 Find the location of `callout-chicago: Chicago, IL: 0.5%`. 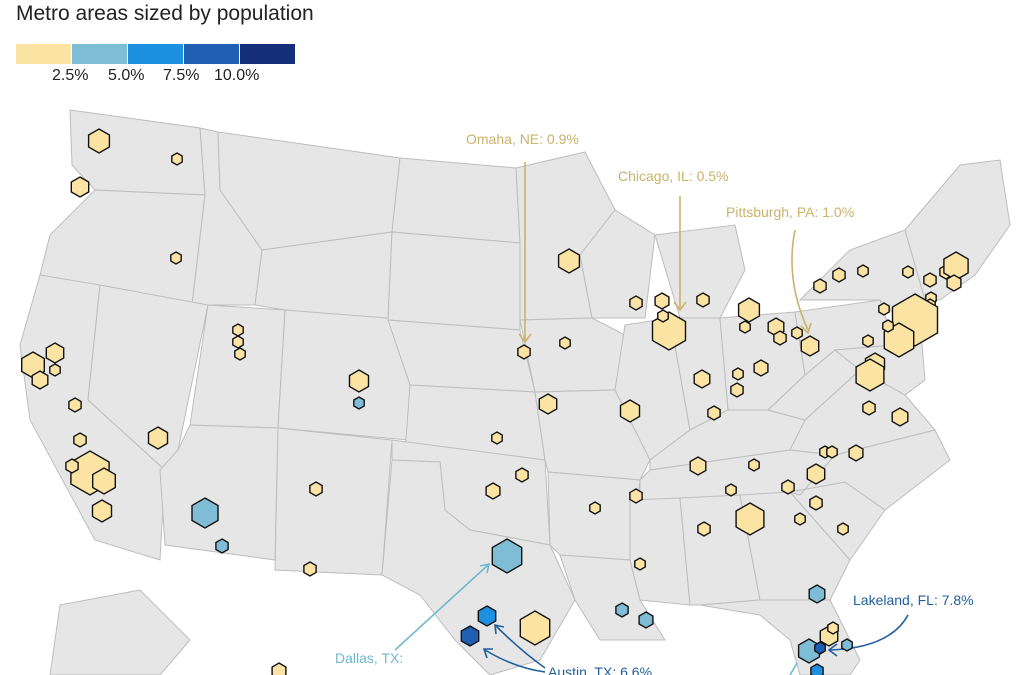

callout-chicago: Chicago, IL: 0.5% is located at coordinates (673, 176).